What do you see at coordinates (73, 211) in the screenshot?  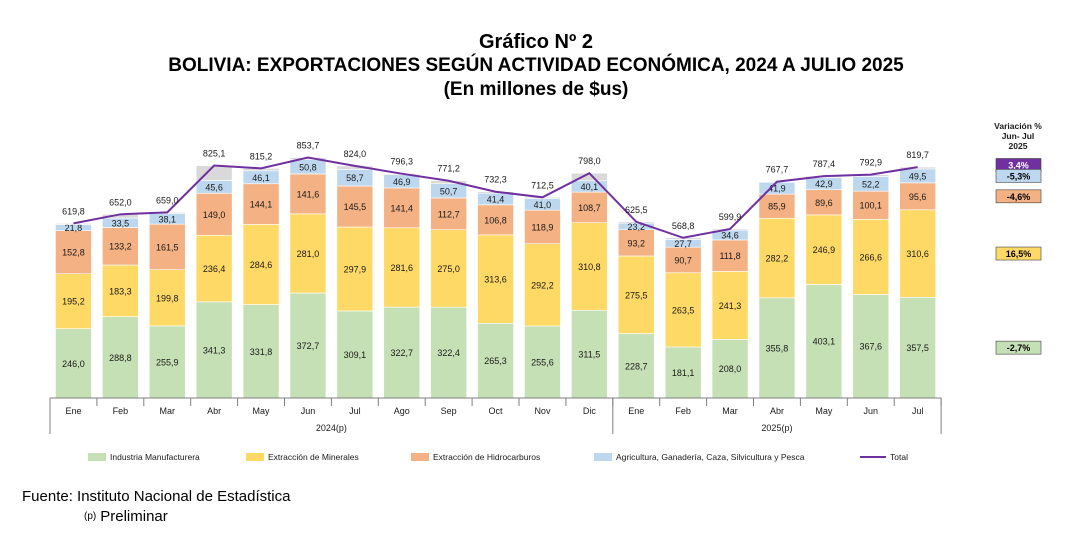 I see `total-label: 619,8` at bounding box center [73, 211].